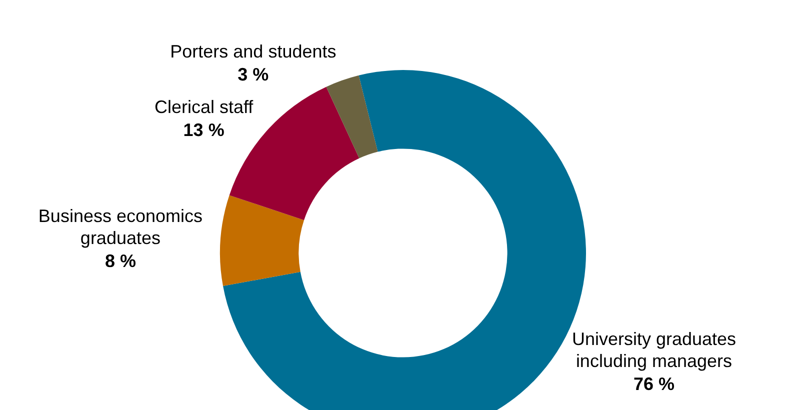 The image size is (787, 410). I want to click on slice-label: Clerical staff, so click(204, 107).